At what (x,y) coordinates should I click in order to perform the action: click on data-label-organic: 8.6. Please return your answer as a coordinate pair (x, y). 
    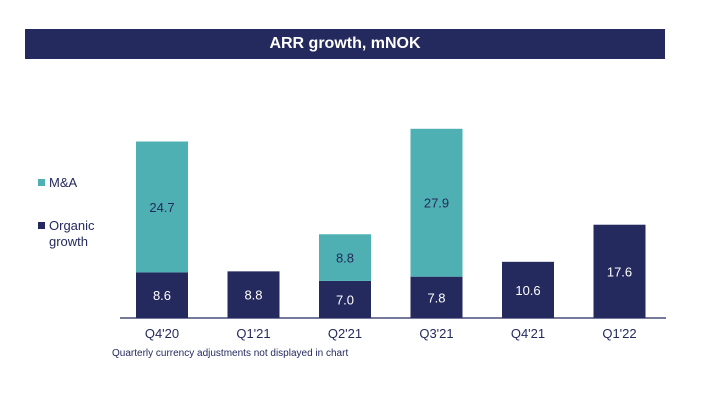
    Looking at the image, I should click on (162, 295).